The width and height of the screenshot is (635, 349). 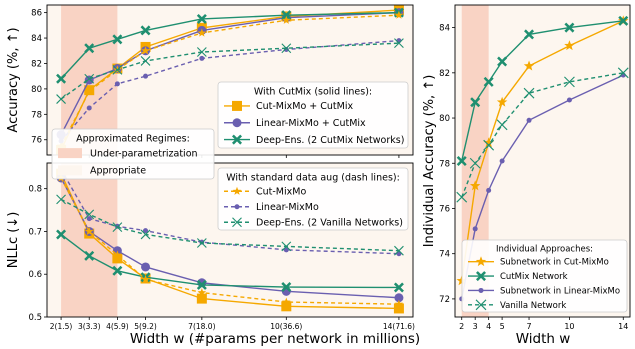 I want to click on series-cutmix-network, so click(x=542, y=90).